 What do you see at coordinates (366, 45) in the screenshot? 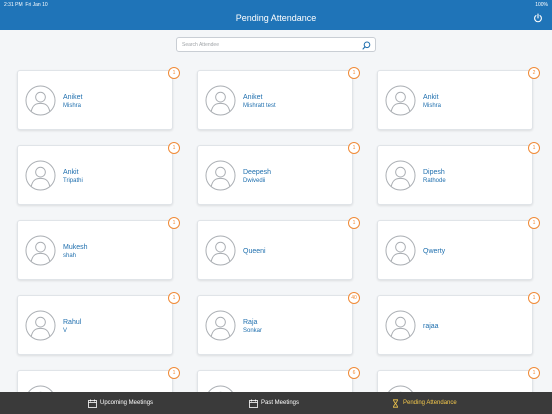
I see `search-icon` at bounding box center [366, 45].